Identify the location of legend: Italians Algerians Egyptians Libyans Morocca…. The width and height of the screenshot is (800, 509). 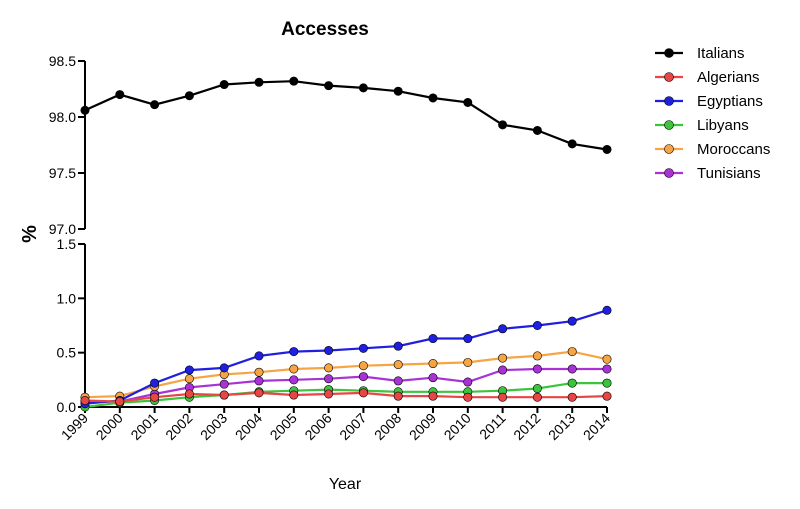
(712, 113).